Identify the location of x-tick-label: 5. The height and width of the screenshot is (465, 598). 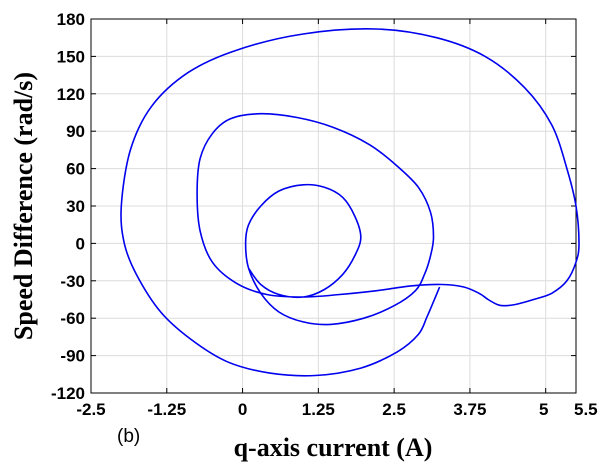
(543, 409).